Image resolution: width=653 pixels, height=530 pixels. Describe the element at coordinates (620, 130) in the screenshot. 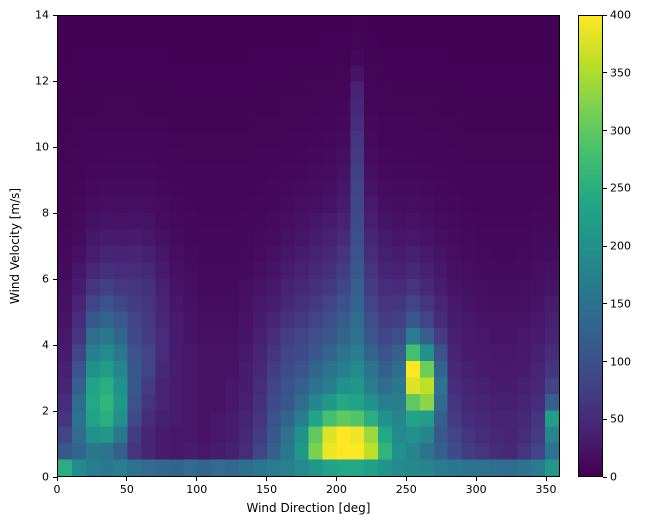

I see `colorbar-tick-label: 300` at that location.